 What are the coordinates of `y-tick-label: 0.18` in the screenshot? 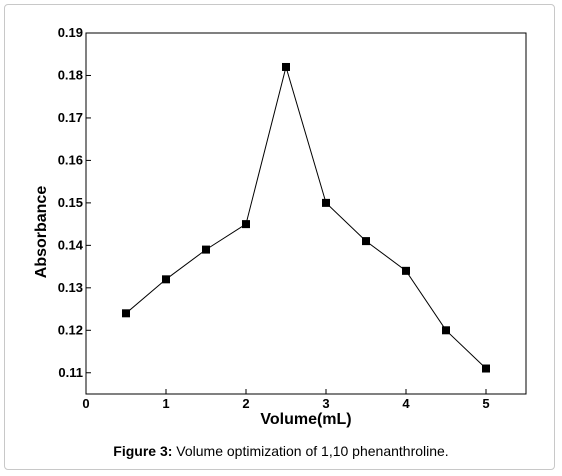 It's located at (70, 74).